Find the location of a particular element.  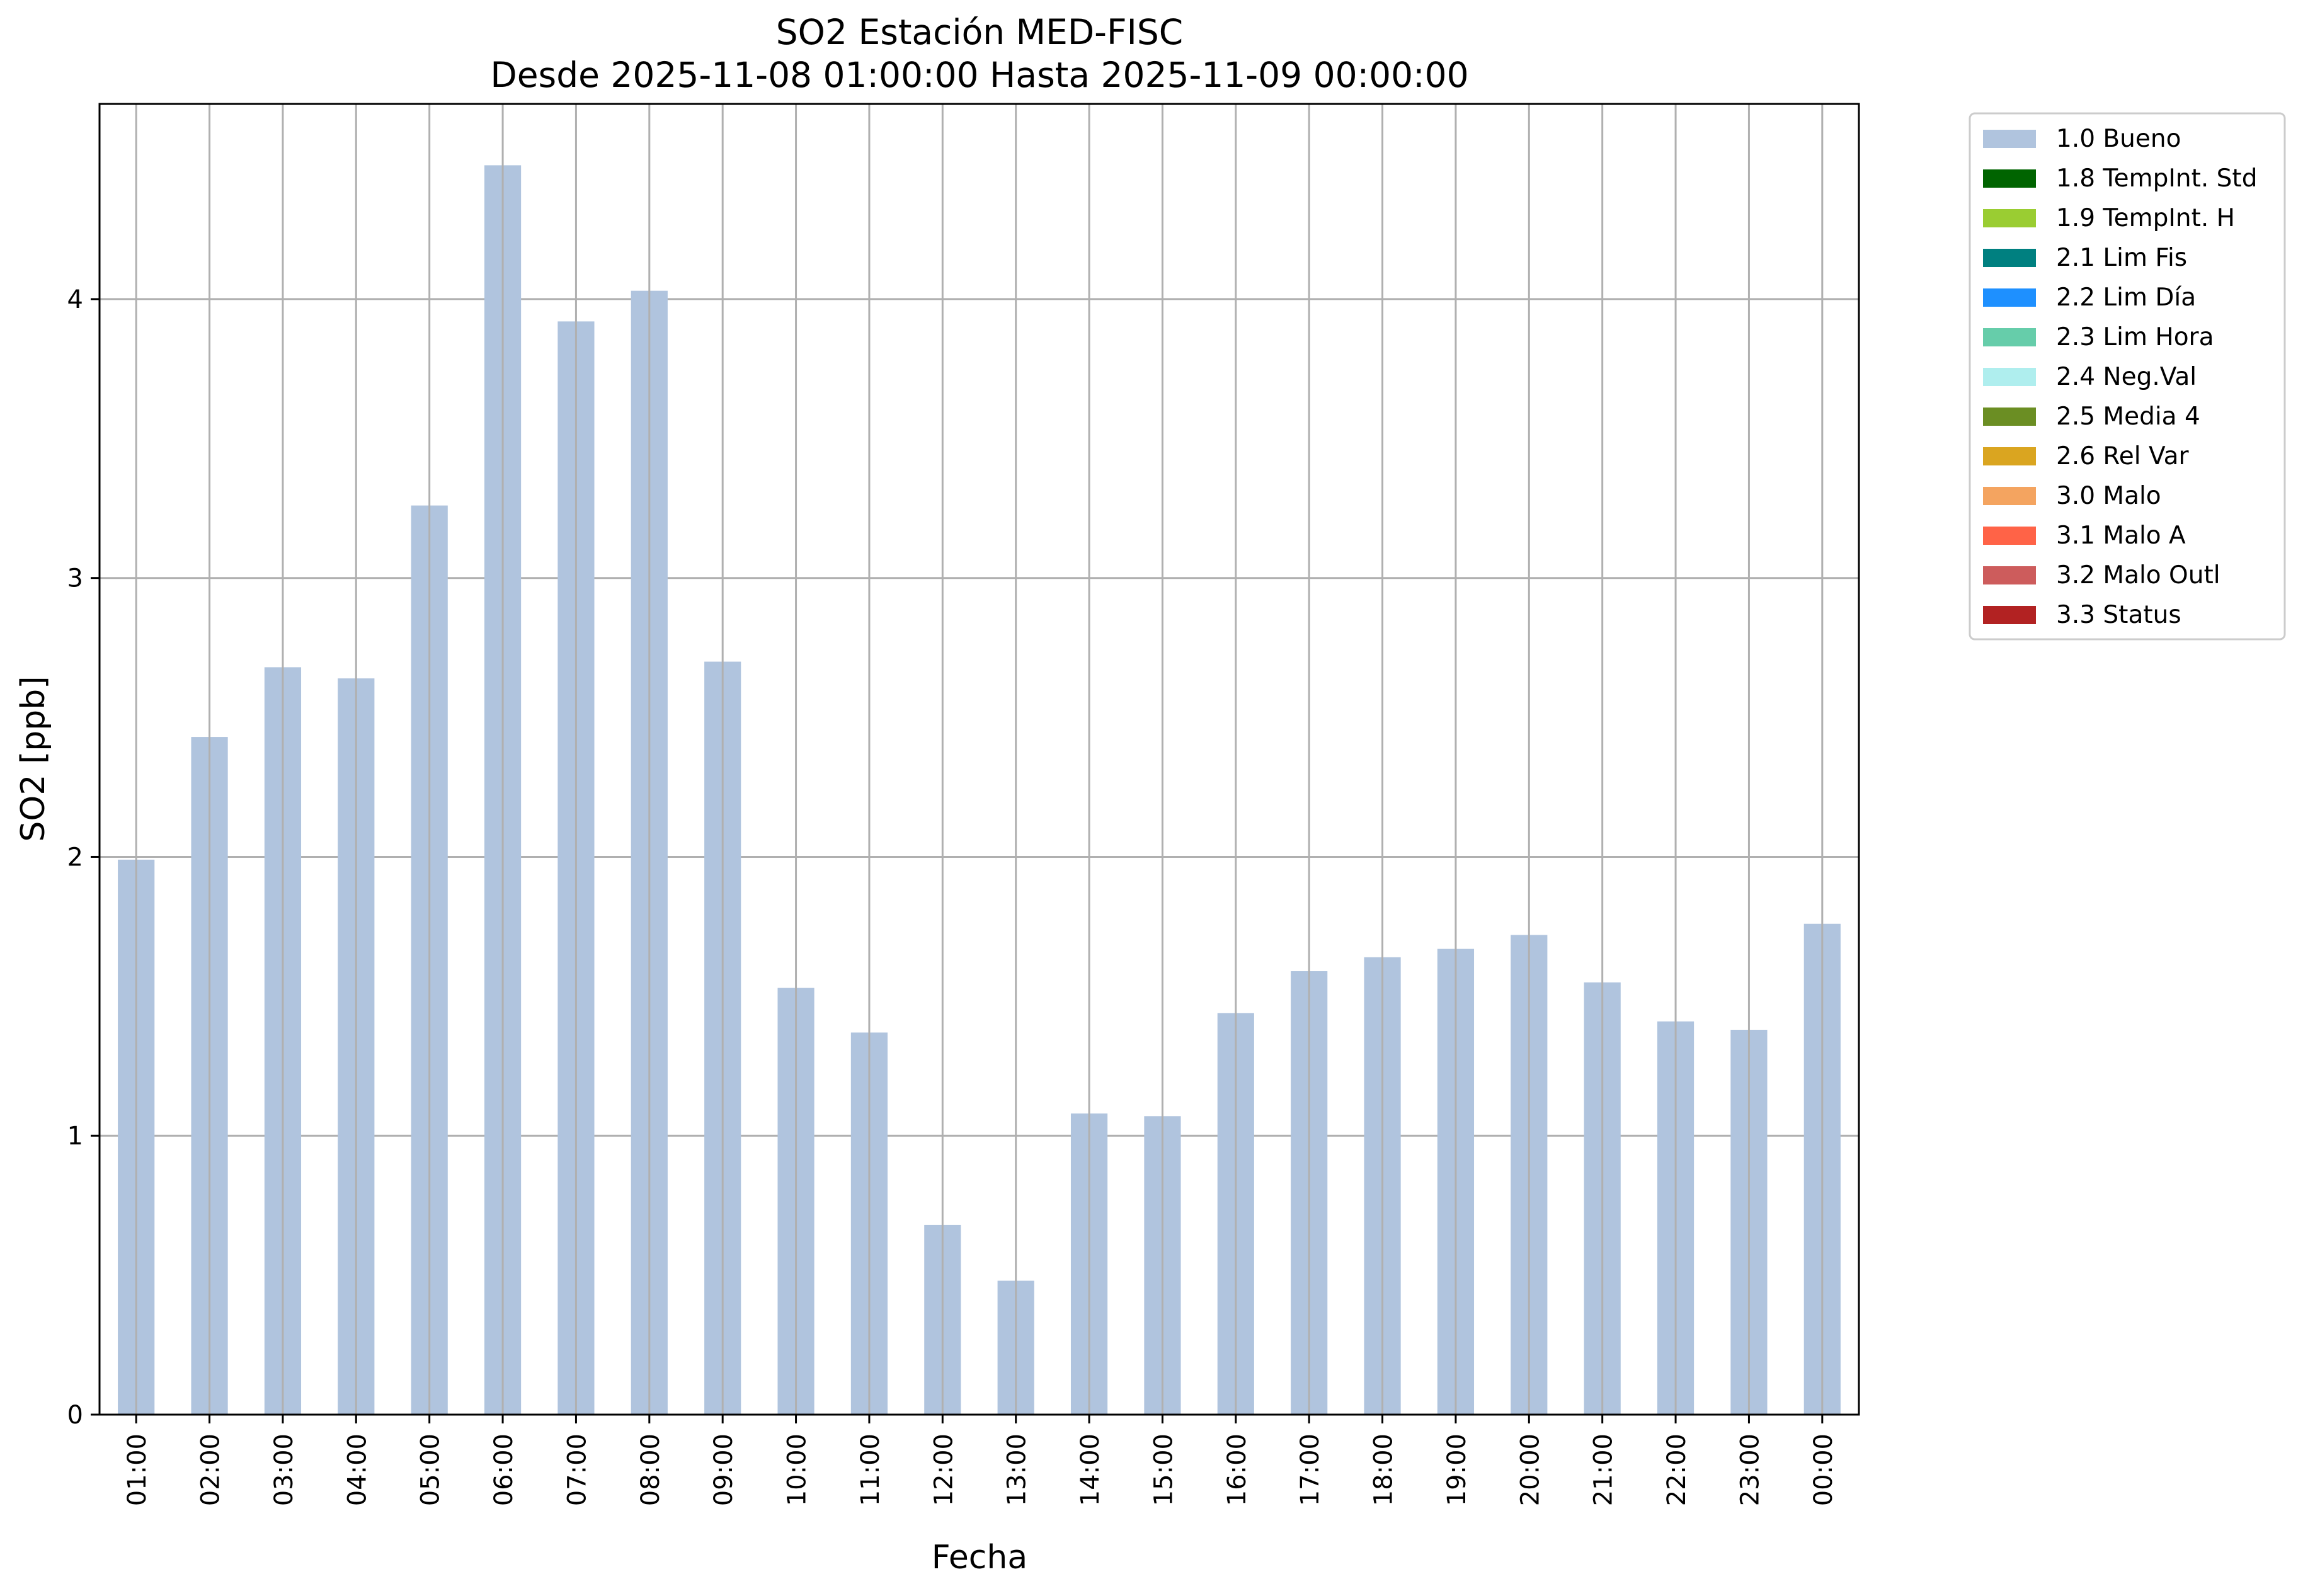

x-tick-label: 21:00 is located at coordinates (1604, 1470).